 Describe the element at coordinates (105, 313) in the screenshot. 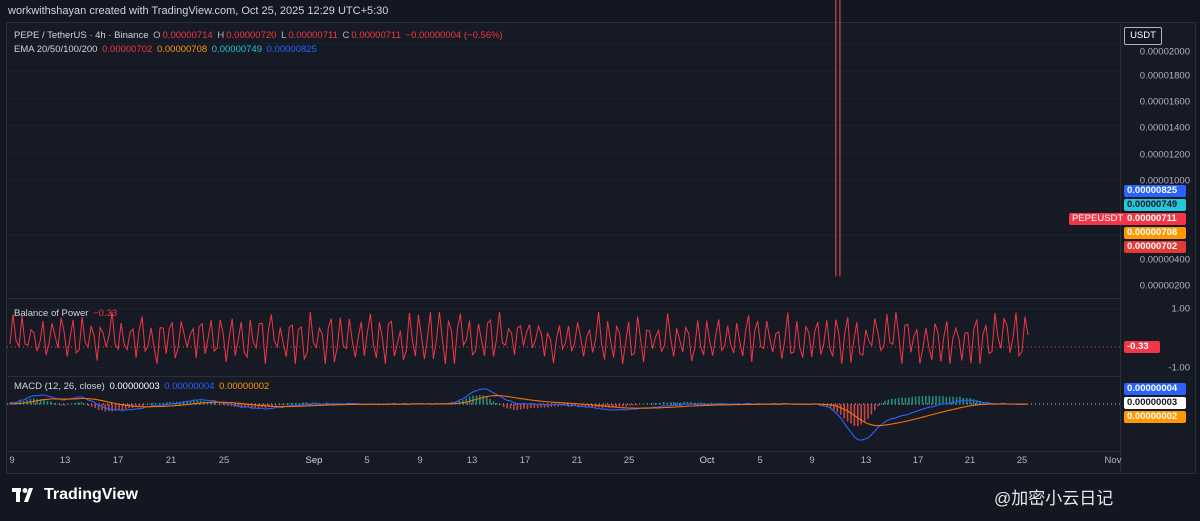

I see `bop-value: −0.33` at that location.